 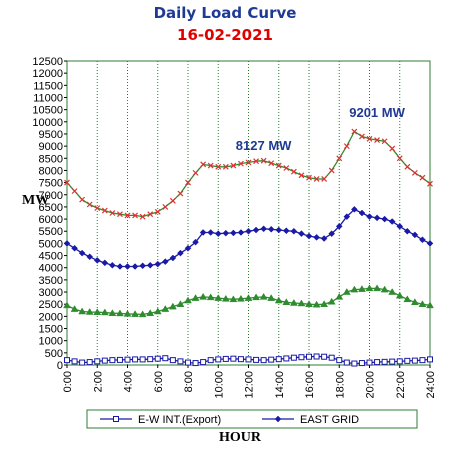 I want to click on y-tick-label: 500, so click(x=54, y=354).